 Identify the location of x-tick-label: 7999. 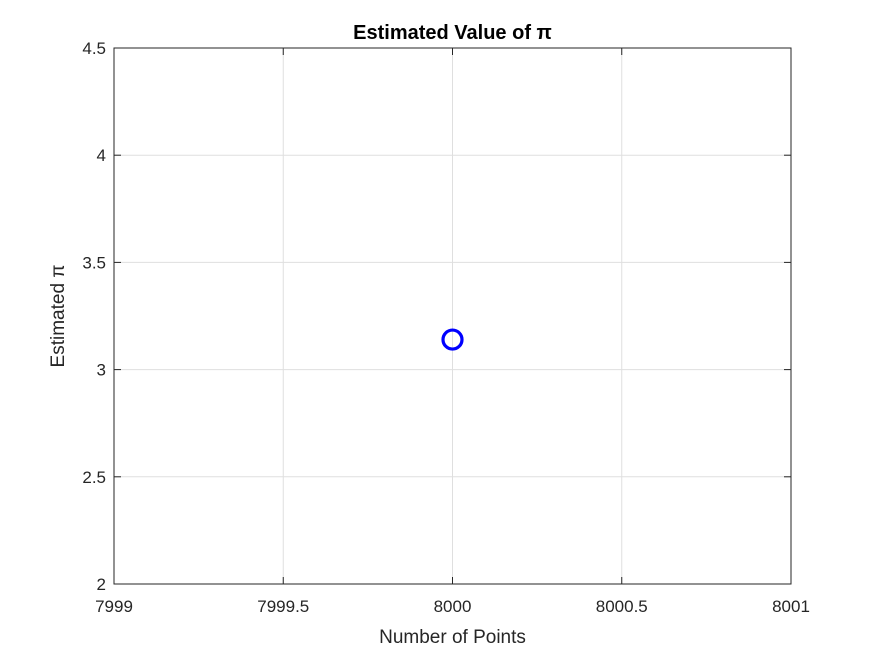
(114, 606).